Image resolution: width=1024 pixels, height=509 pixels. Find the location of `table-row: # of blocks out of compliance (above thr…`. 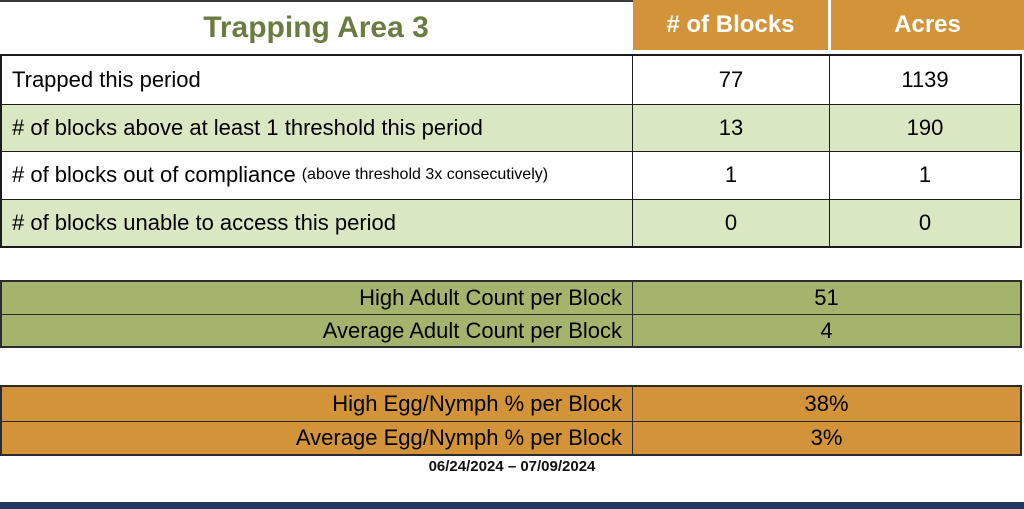

table-row: # of blocks out of compliance (above thr… is located at coordinates (511, 175).